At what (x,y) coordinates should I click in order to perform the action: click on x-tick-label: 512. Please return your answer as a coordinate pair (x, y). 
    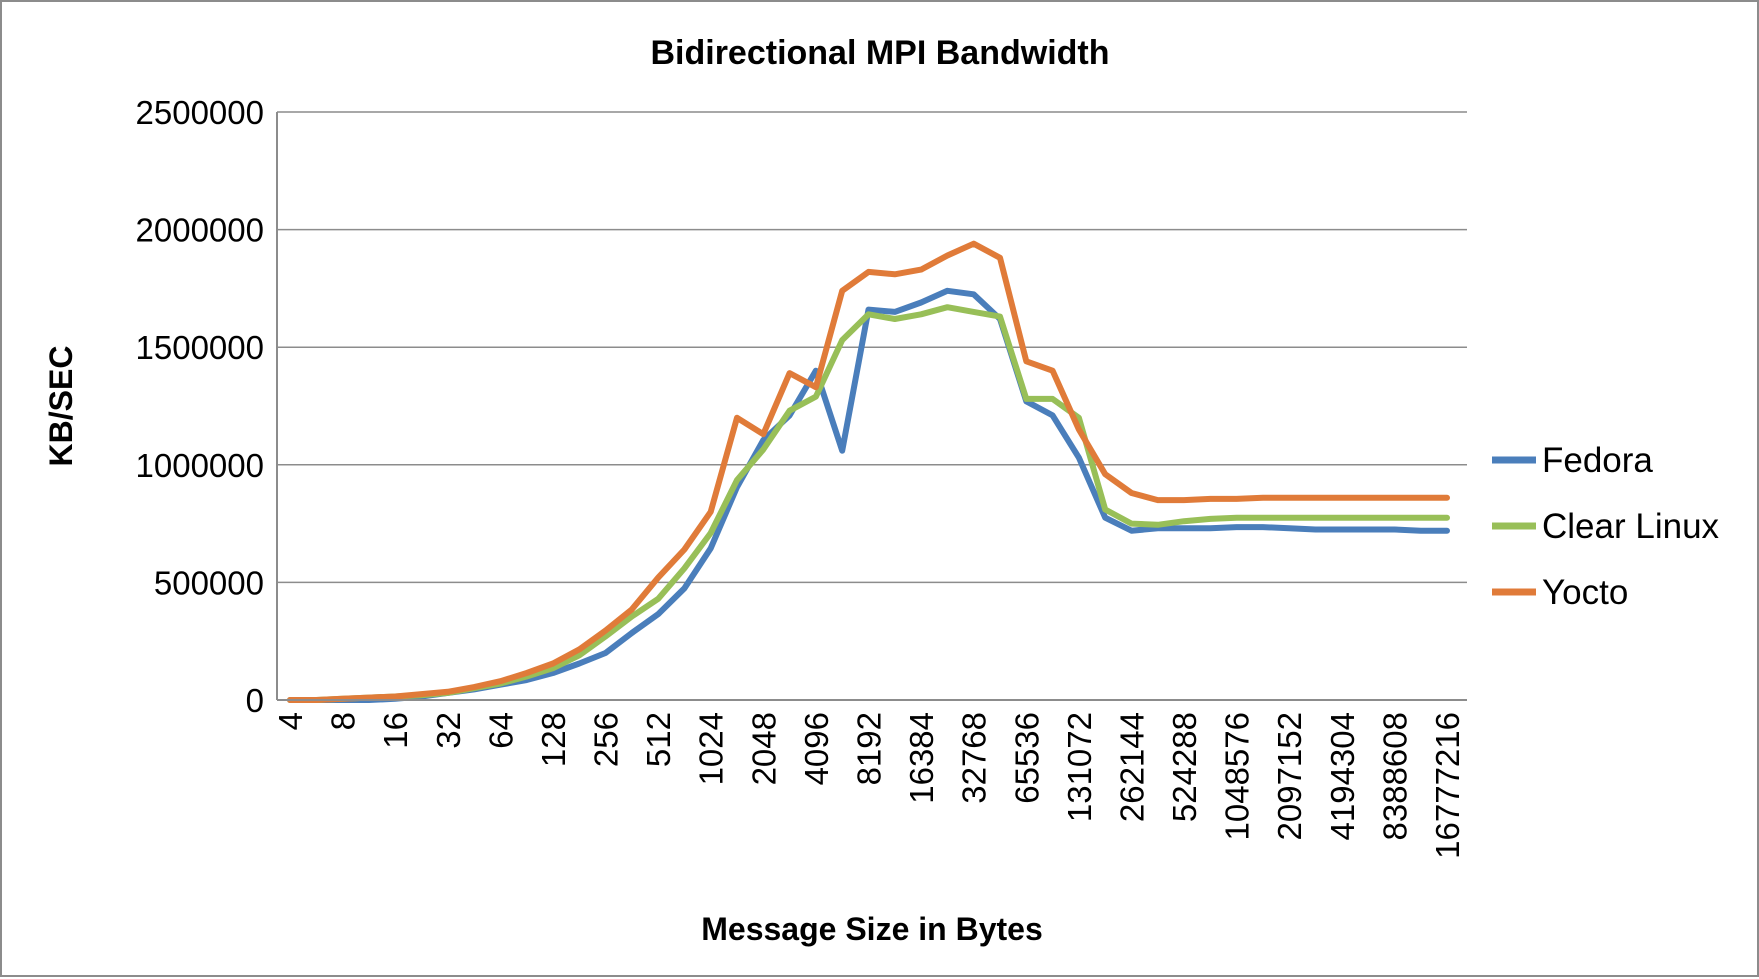
    Looking at the image, I should click on (658, 739).